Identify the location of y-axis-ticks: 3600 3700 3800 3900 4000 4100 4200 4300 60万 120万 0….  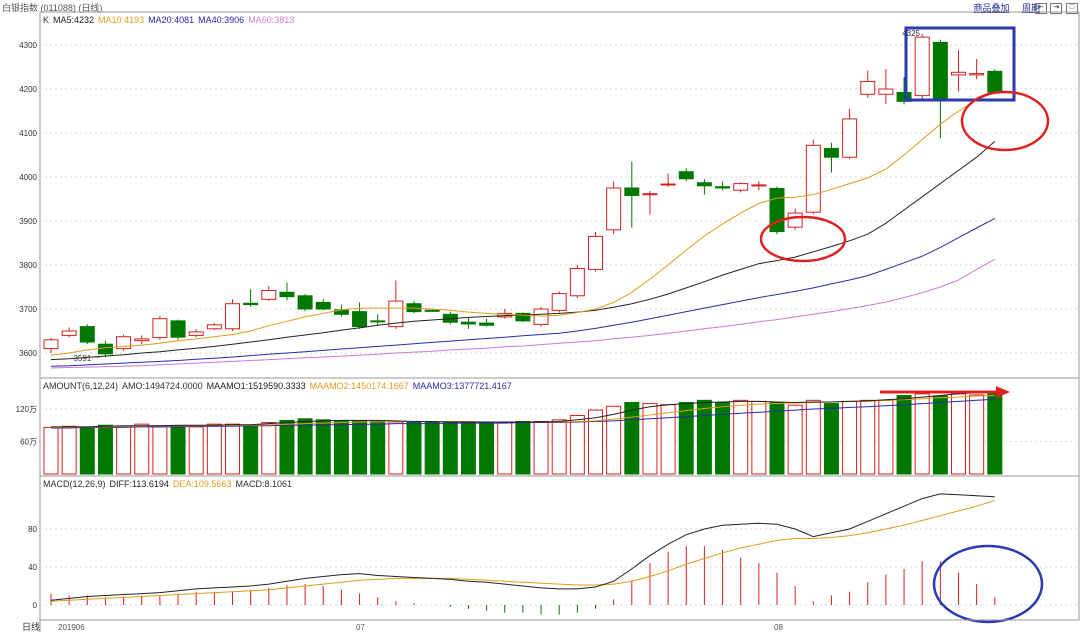
(27, 325).